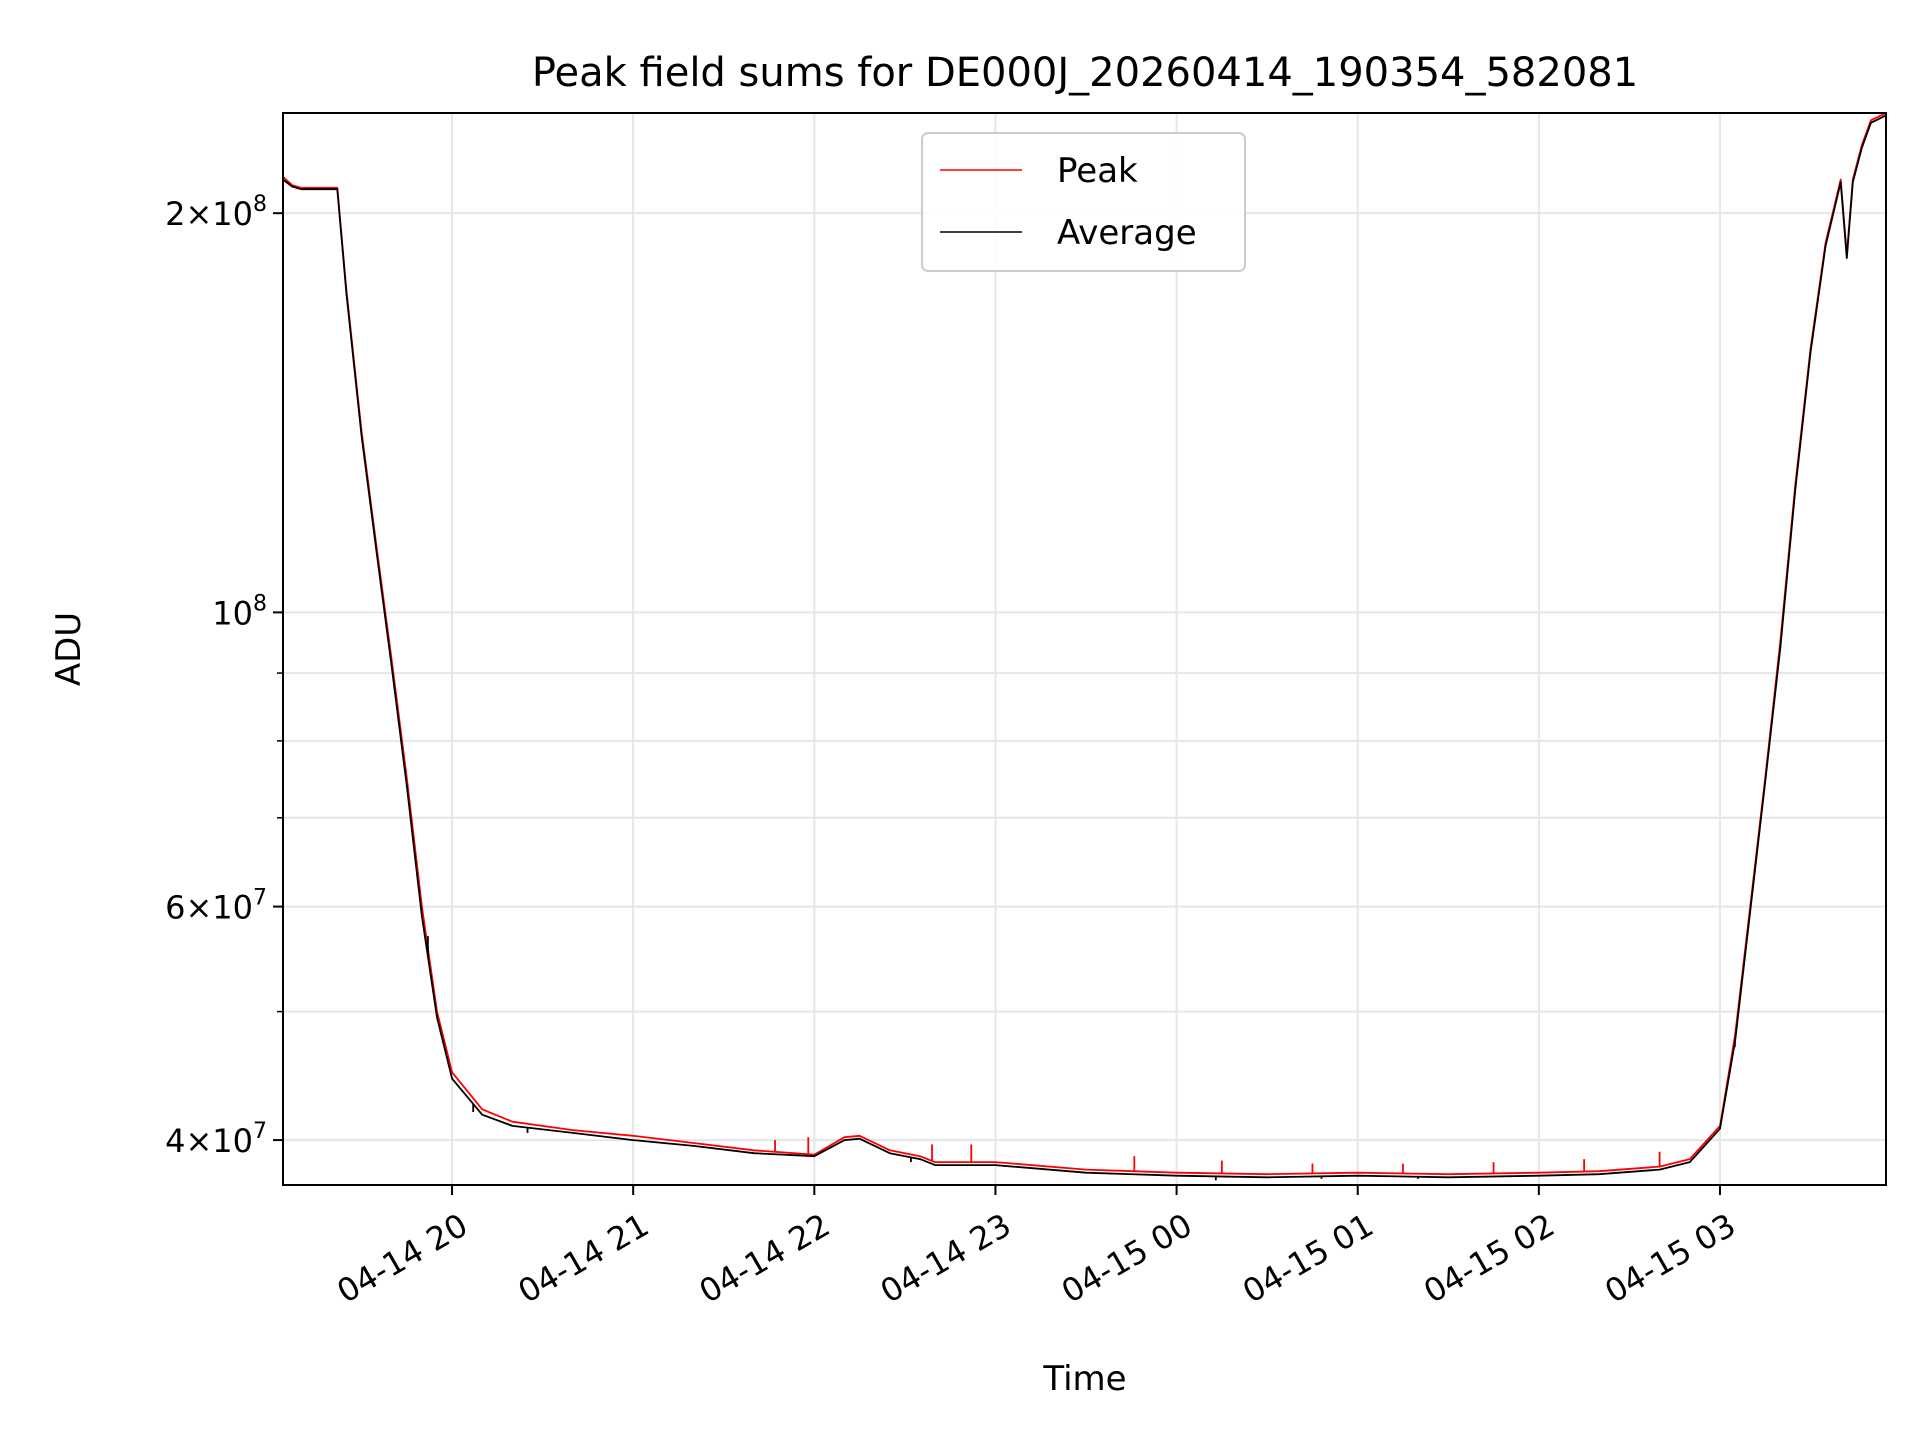 Image resolution: width=1920 pixels, height=1440 pixels. I want to click on legend-label-peak: Peak, so click(1097, 171).